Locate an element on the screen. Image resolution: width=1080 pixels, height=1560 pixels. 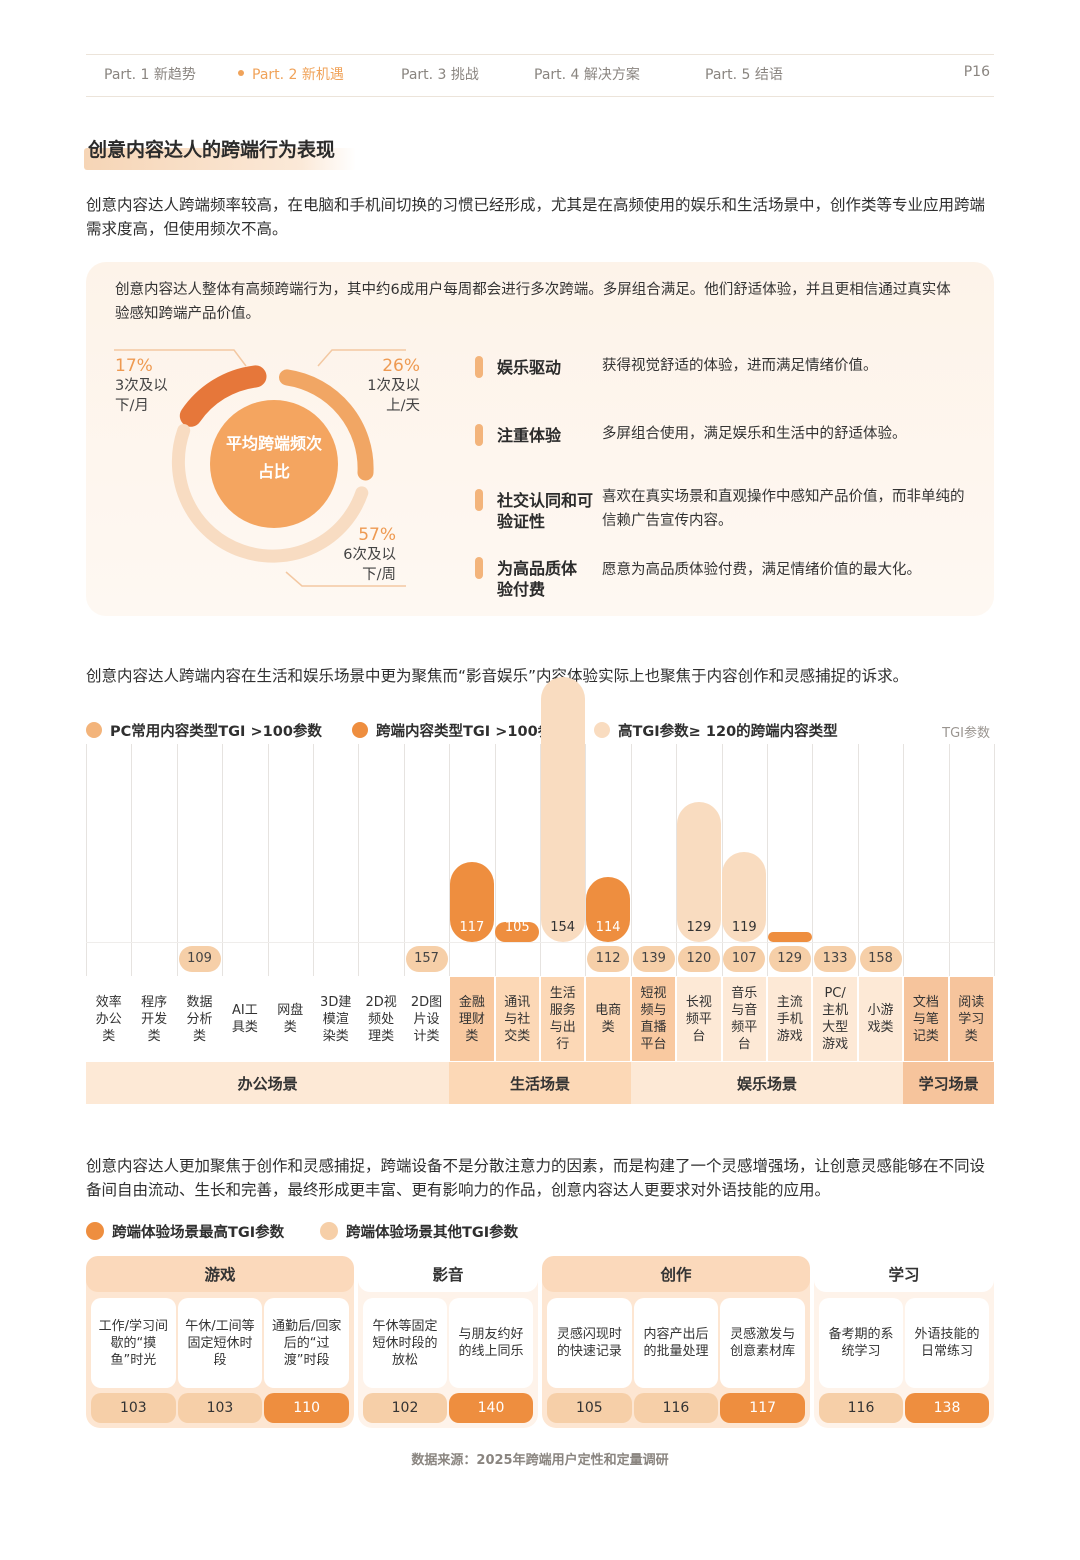
scenario-label: 工作/学习间歇的“摸鱼”时光 is located at coordinates (133, 1343).